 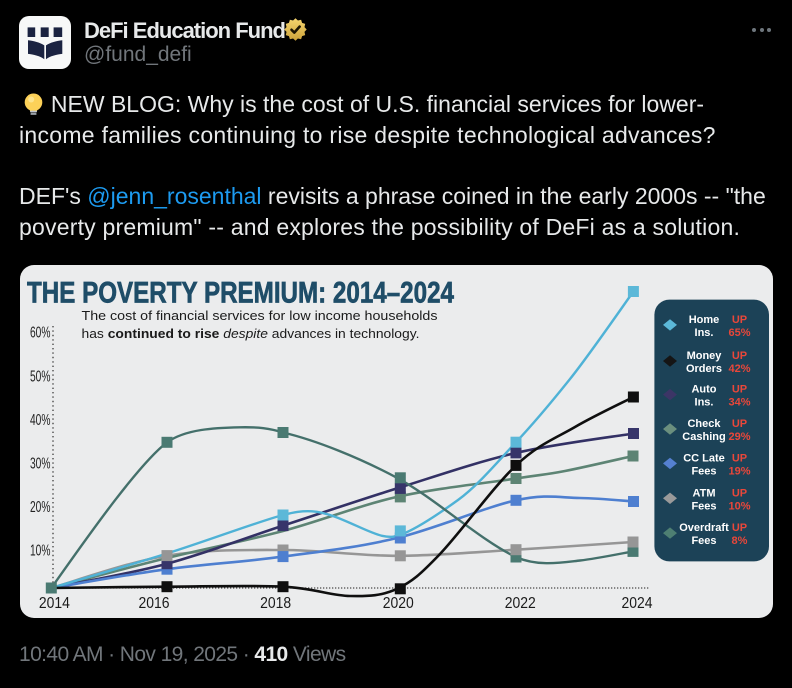 I want to click on svg-text: Overdraft, so click(x=704, y=528).